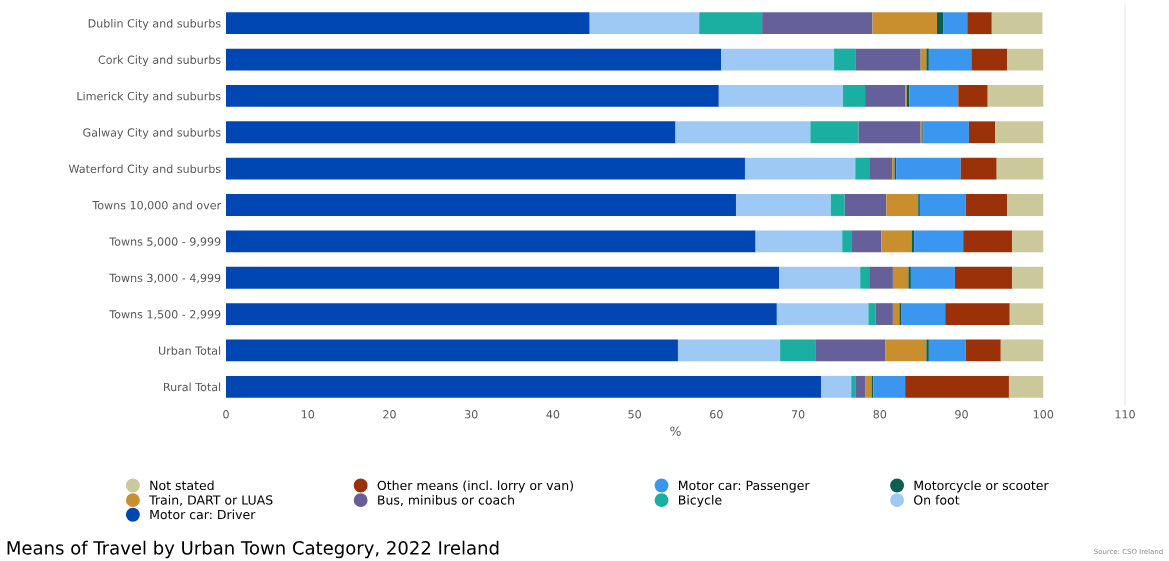 The height and width of the screenshot is (561, 1169). I want to click on x-tick-label: 100, so click(1043, 414).